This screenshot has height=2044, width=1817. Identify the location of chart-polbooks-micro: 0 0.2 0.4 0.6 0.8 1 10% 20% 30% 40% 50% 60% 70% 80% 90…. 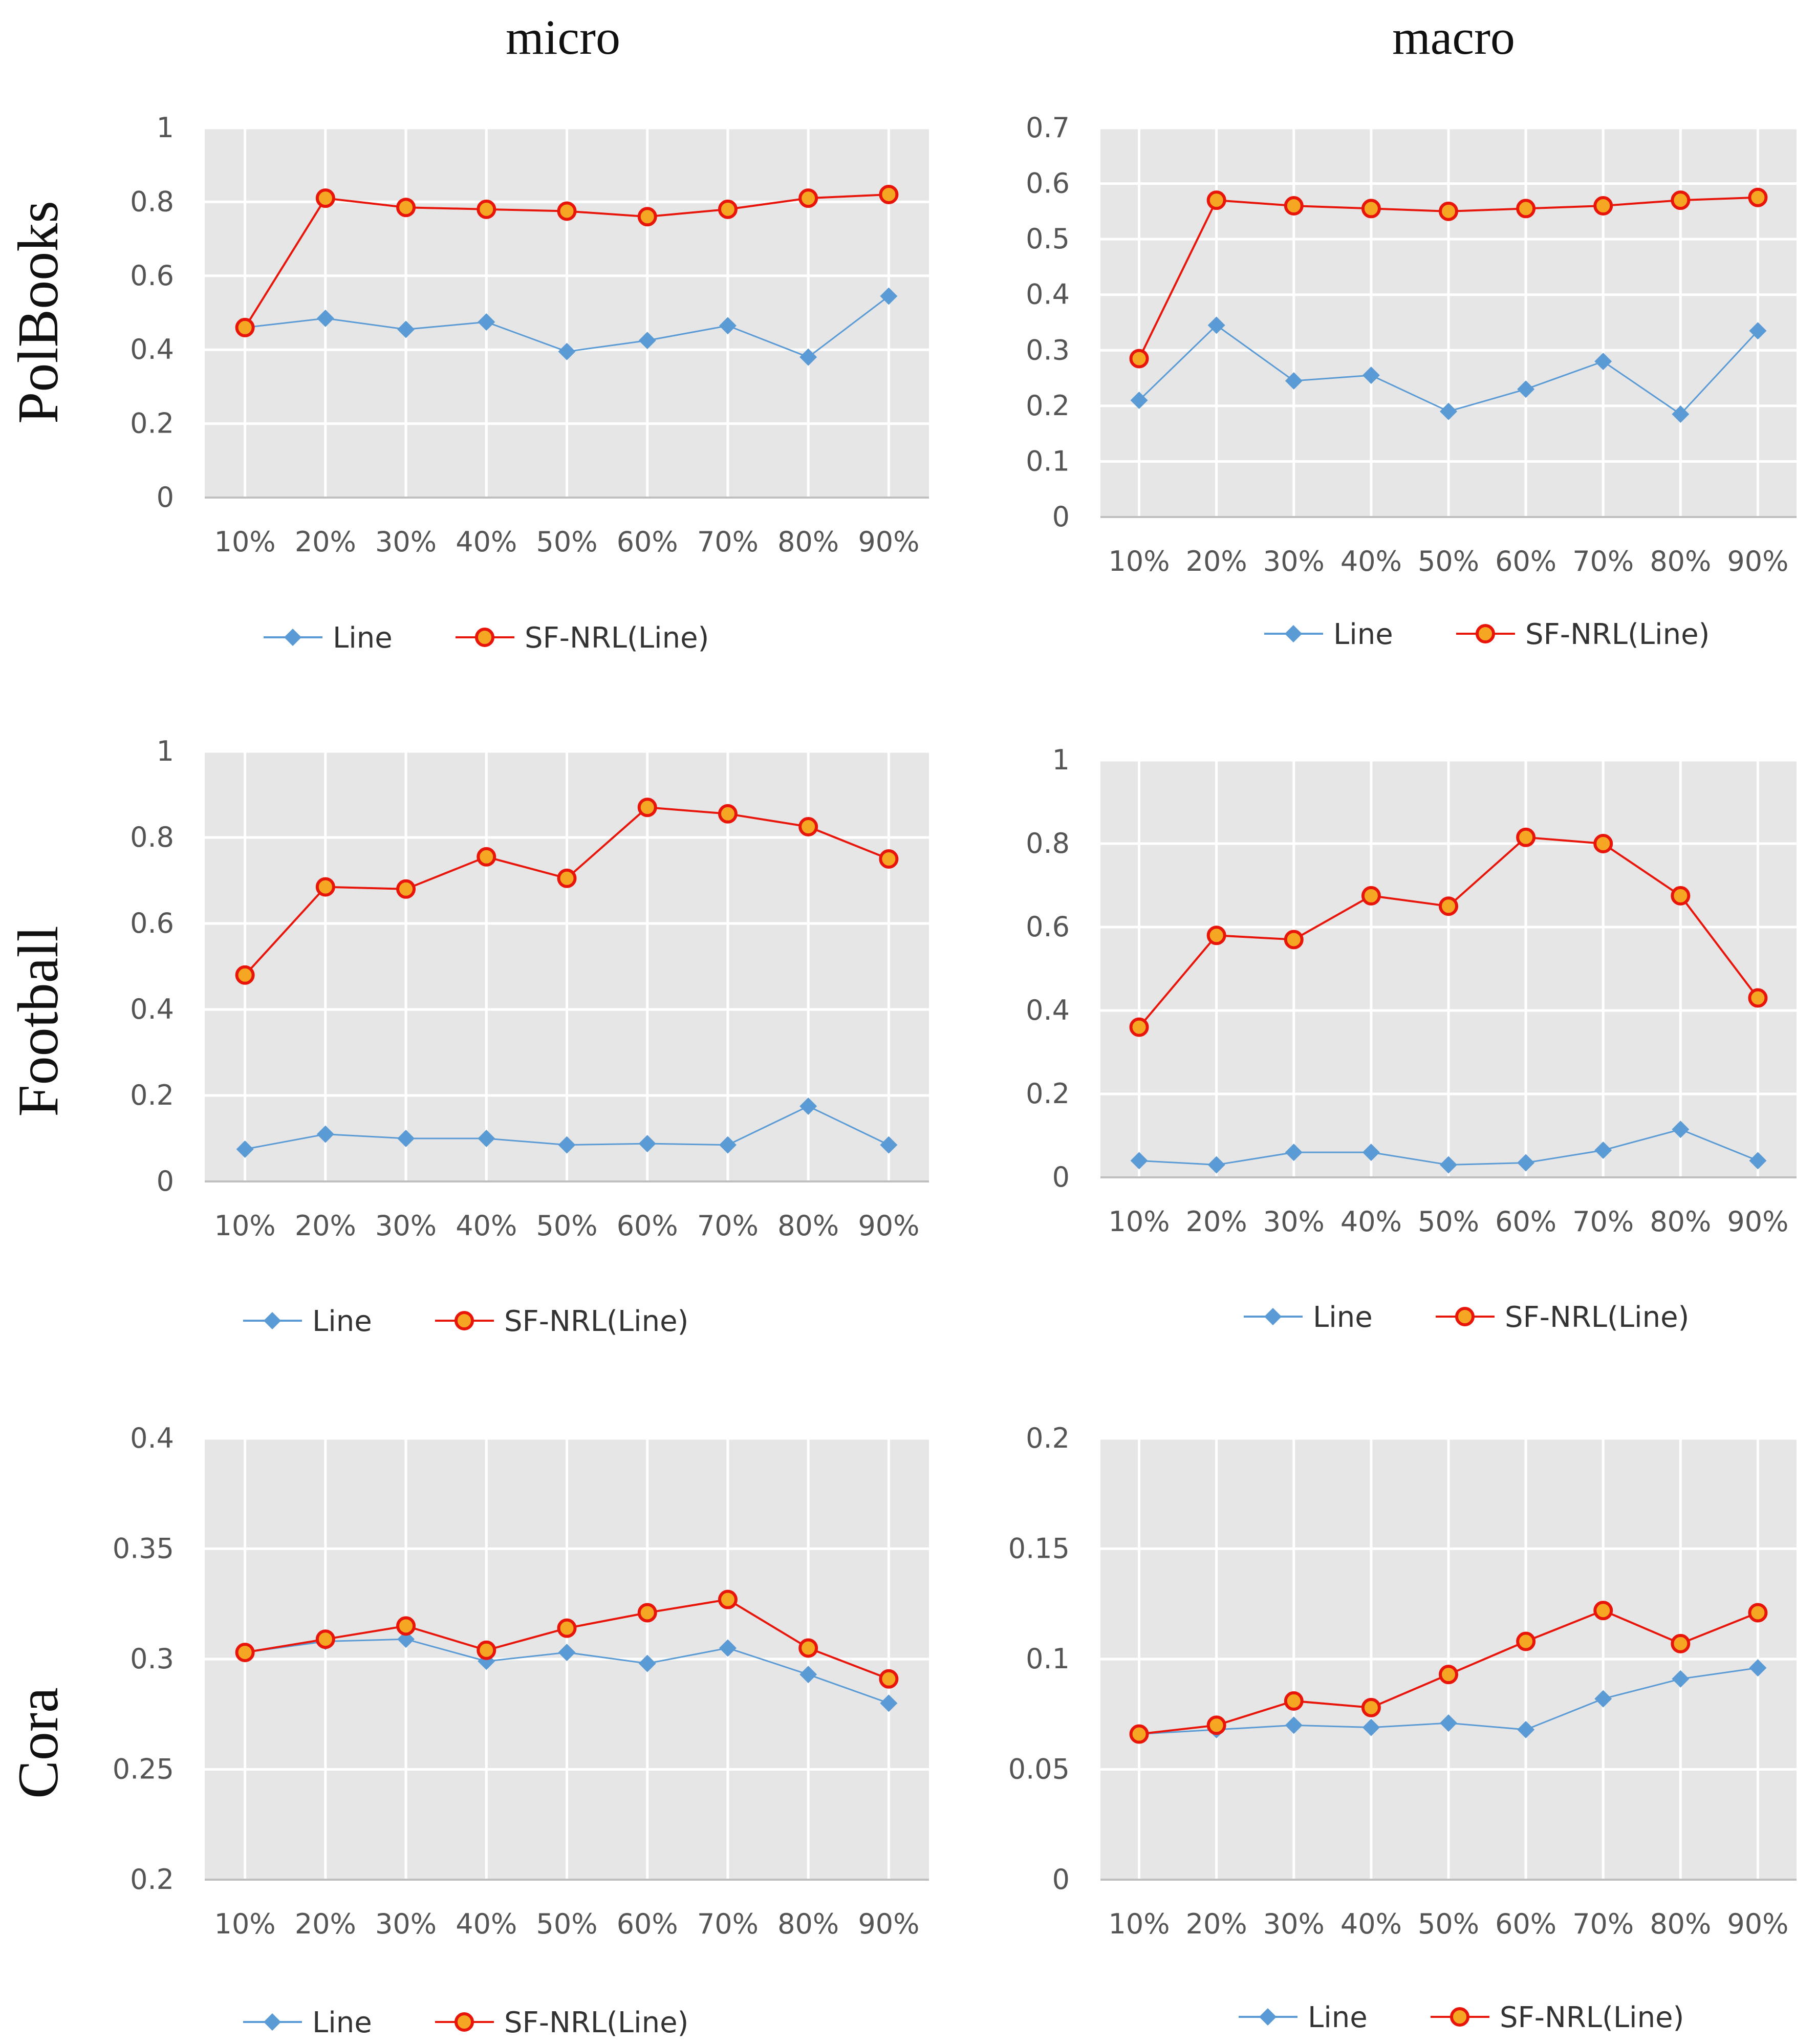
(529, 383).